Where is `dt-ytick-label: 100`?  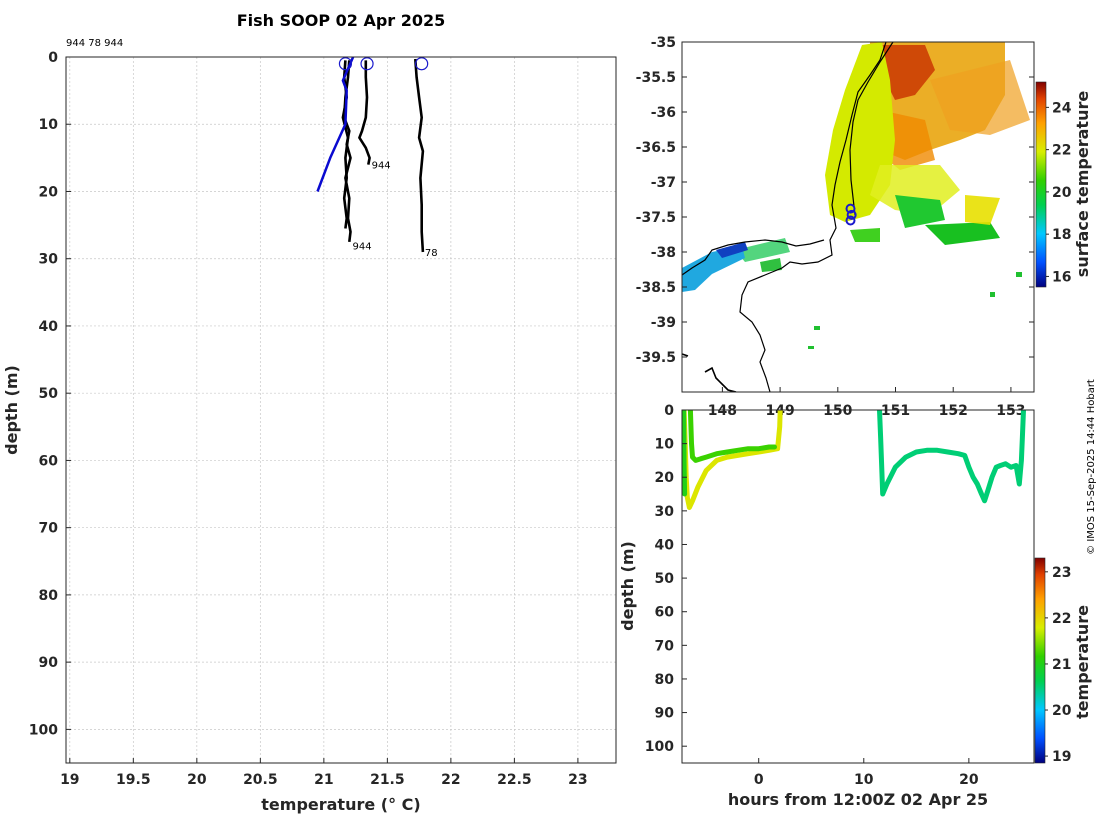 dt-ytick-label: 100 is located at coordinates (659, 747).